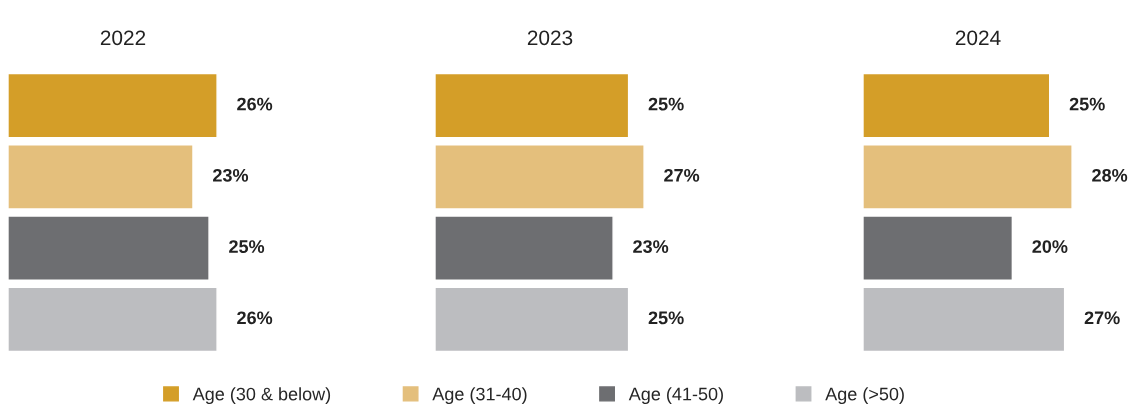 The image size is (1137, 412). What do you see at coordinates (675, 395) in the screenshot?
I see `legend-label: Age (41-50)` at bounding box center [675, 395].